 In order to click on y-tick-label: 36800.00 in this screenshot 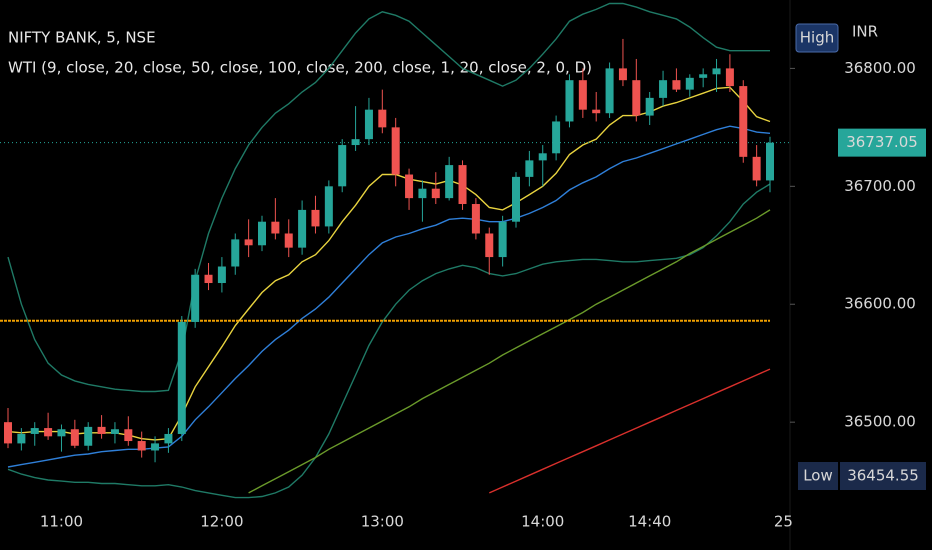, I will do `click(880, 68)`.